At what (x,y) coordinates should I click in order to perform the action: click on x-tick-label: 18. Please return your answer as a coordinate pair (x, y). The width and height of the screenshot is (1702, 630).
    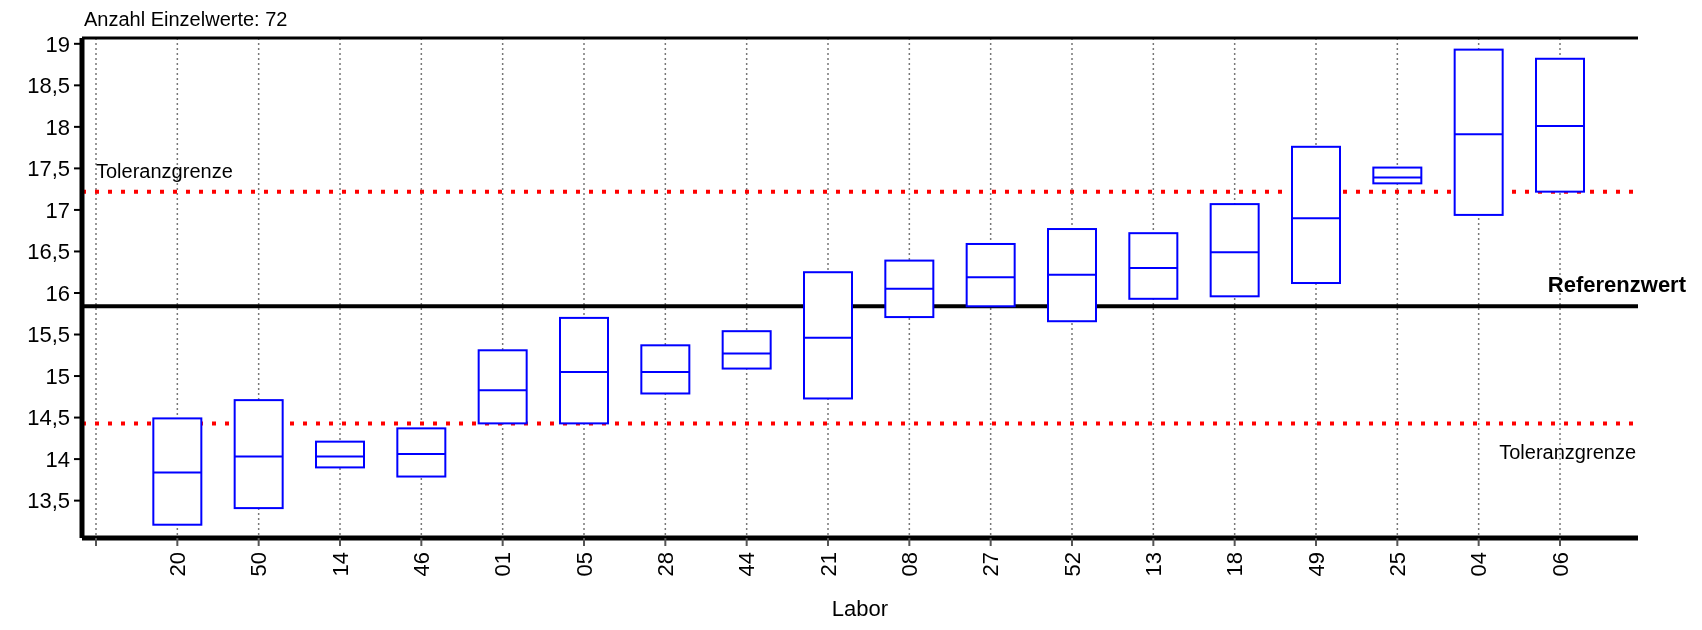
    Looking at the image, I should click on (1235, 564).